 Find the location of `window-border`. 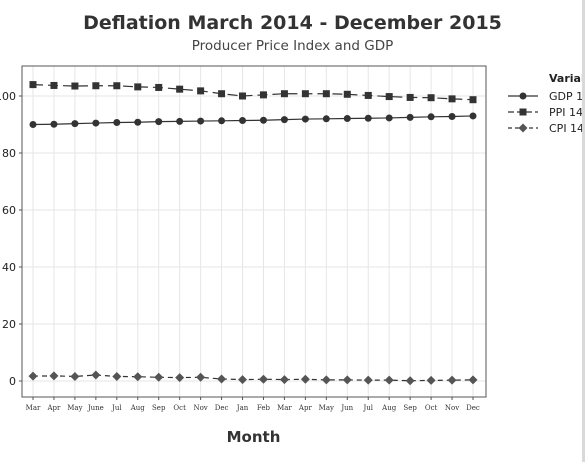

window-border is located at coordinates (583, 231).